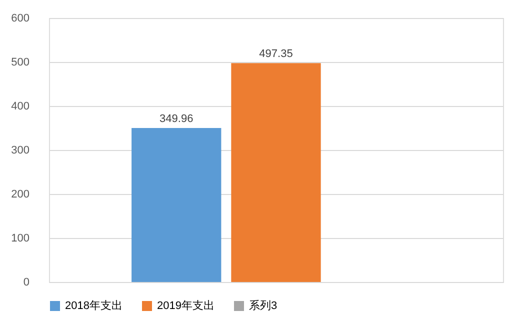 The image size is (518, 323). What do you see at coordinates (20, 18) in the screenshot?
I see `y-tick-label: 600` at bounding box center [20, 18].